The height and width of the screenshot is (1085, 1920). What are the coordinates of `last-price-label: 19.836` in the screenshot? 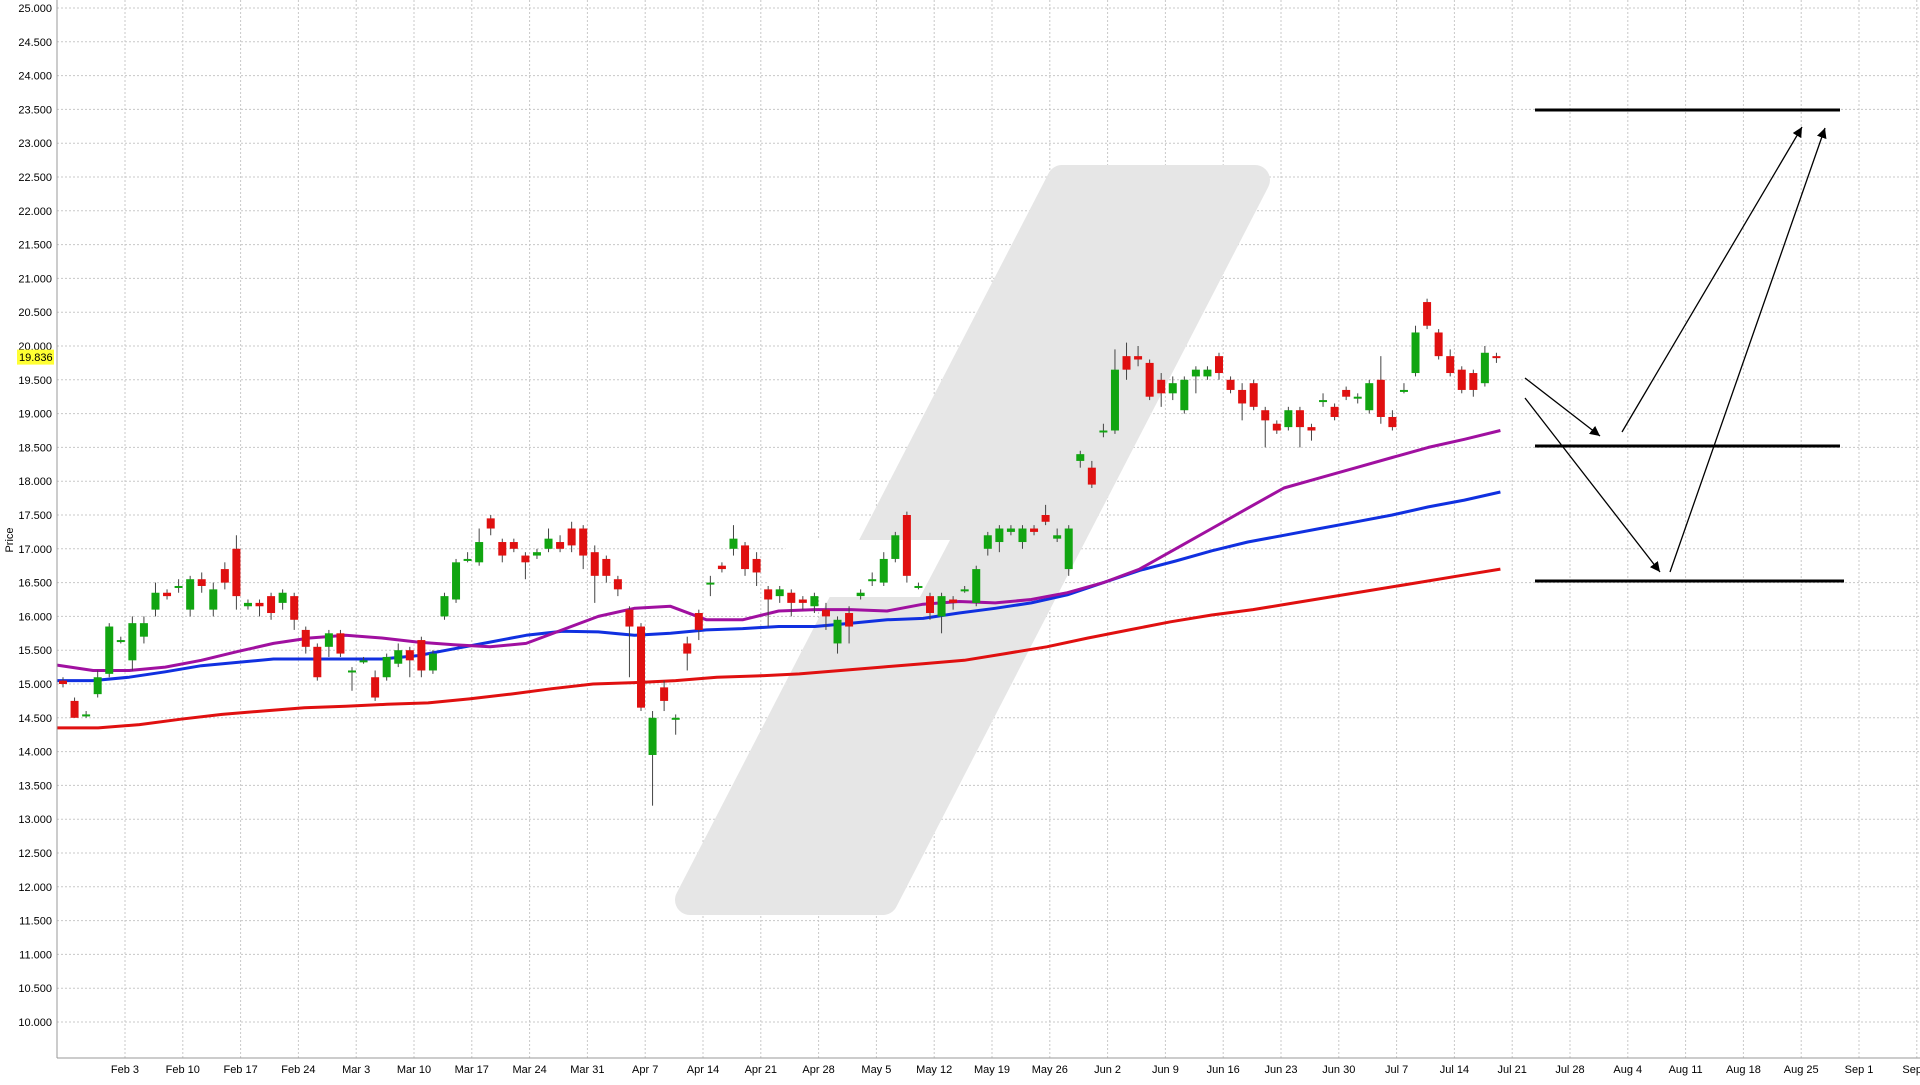 It's located at (36, 358).